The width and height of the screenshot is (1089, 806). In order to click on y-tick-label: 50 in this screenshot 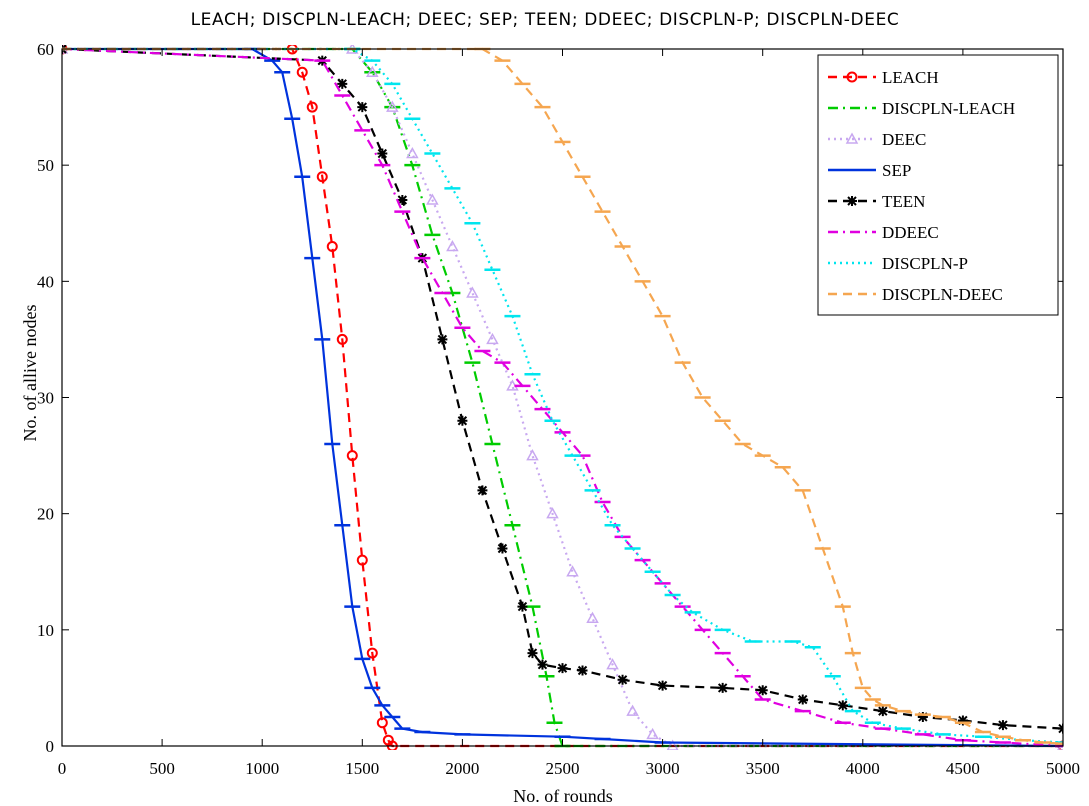, I will do `click(45, 165)`.